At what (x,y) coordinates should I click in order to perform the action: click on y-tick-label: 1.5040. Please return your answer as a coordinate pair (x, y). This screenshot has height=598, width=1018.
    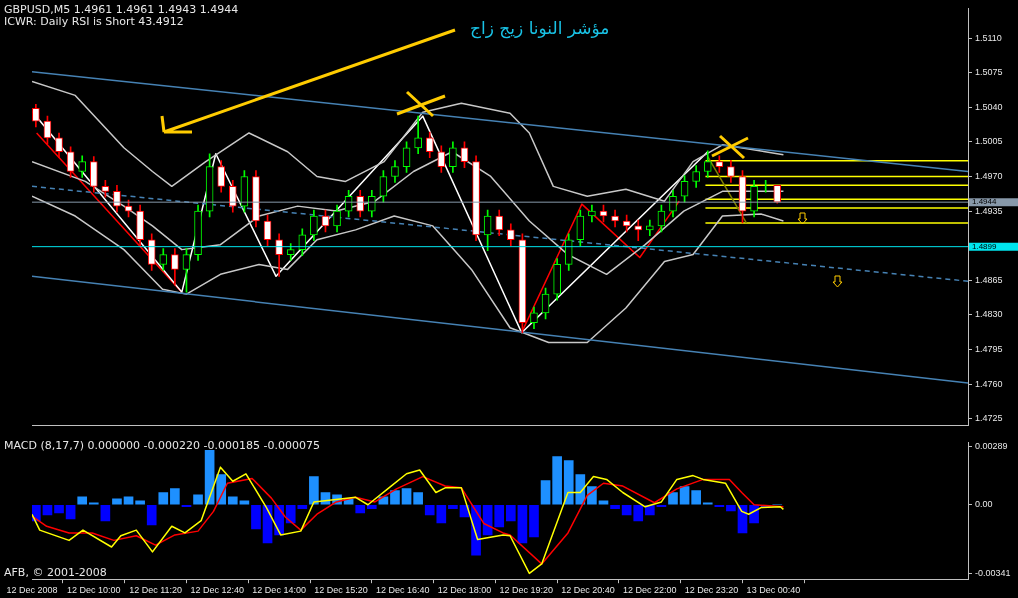
    Looking at the image, I should click on (989, 106).